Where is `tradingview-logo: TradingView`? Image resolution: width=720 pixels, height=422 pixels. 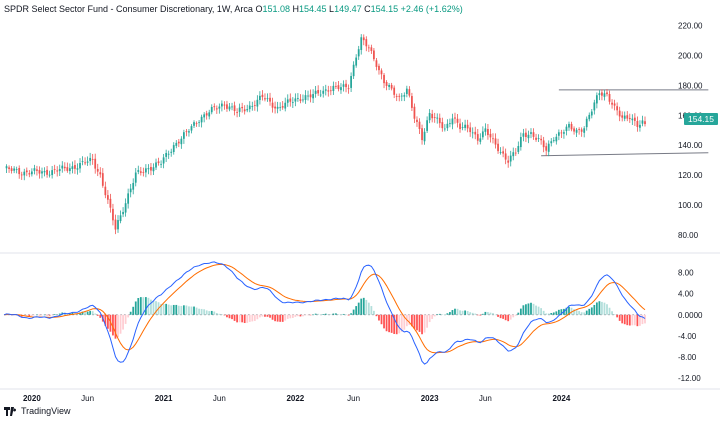
tradingview-logo: TradingView is located at coordinates (37, 411).